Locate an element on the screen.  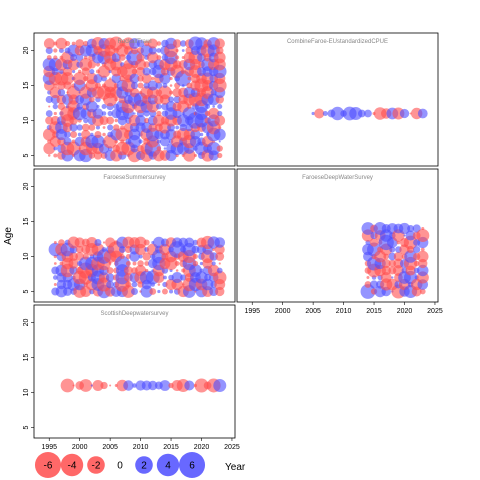
y-tick-label: 20 is located at coordinates (26, 187).